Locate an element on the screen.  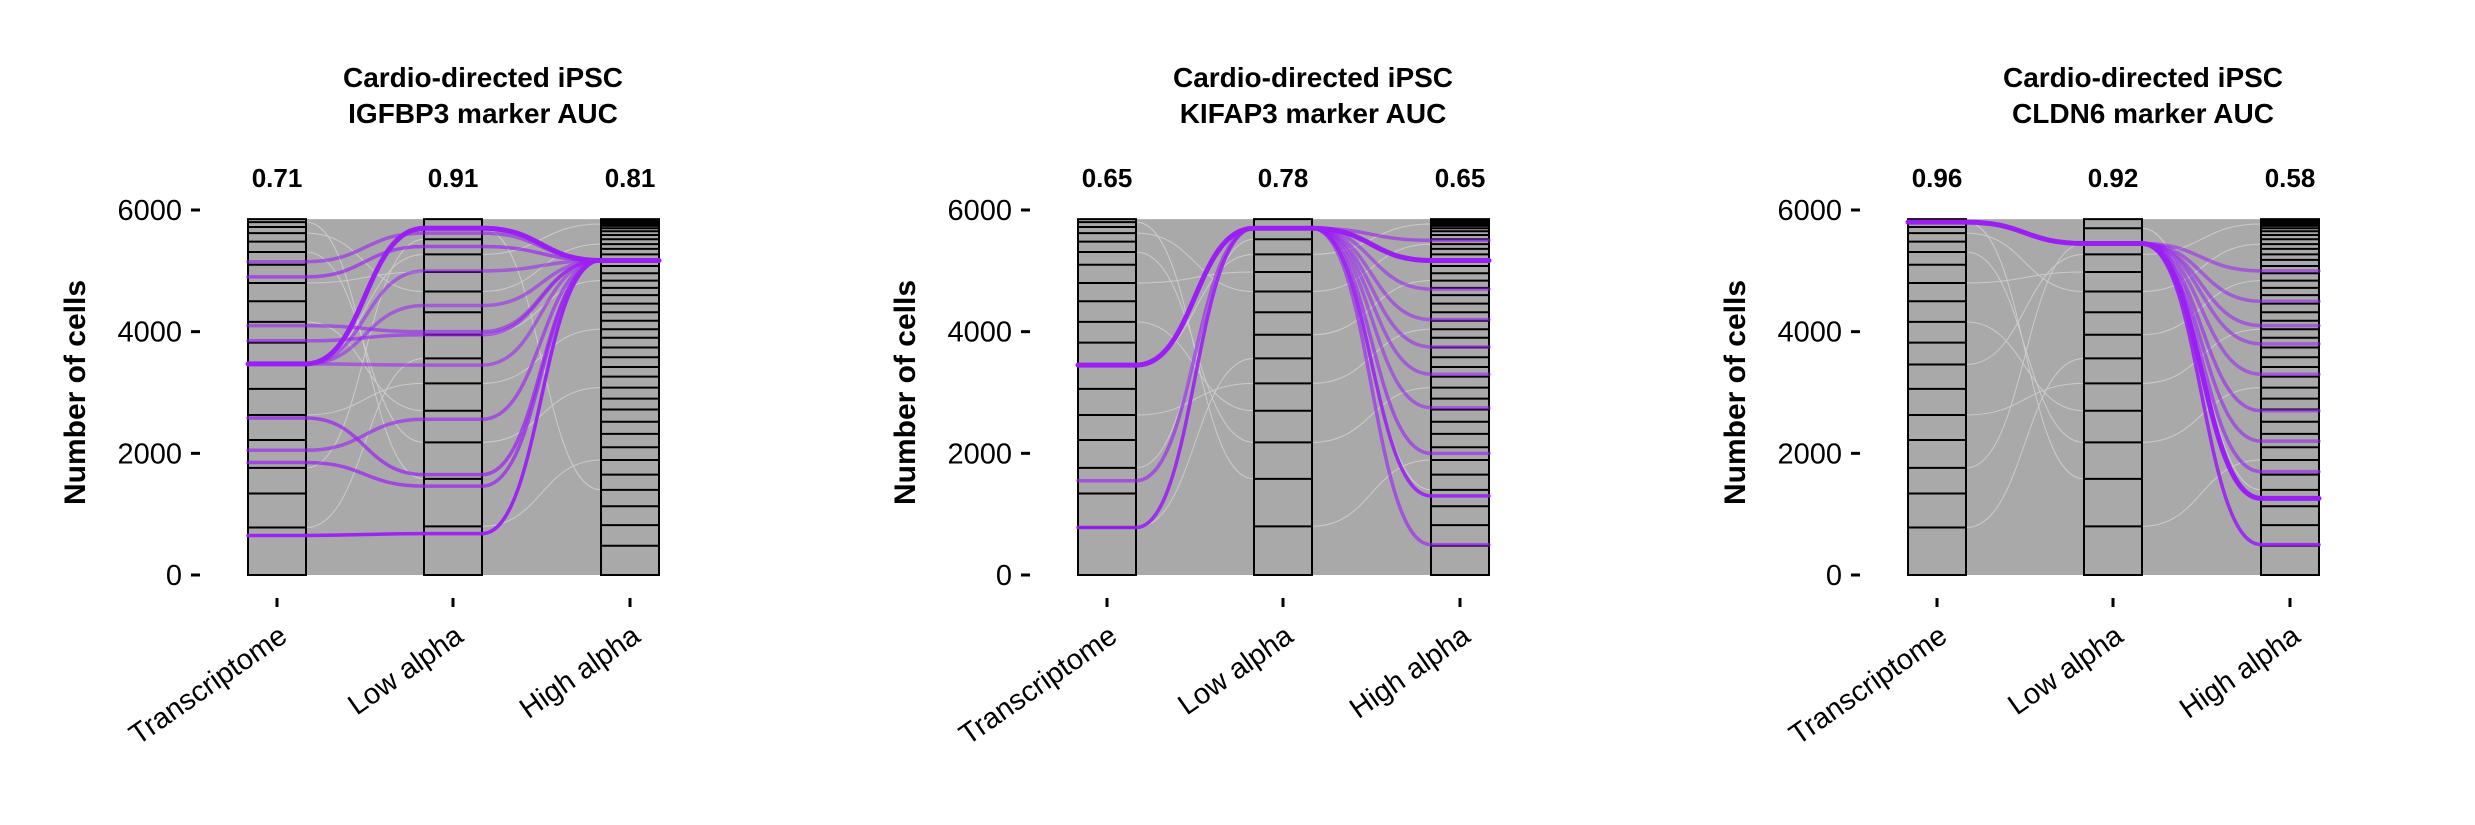
auc-label: 0.58 is located at coordinates (2290, 178).